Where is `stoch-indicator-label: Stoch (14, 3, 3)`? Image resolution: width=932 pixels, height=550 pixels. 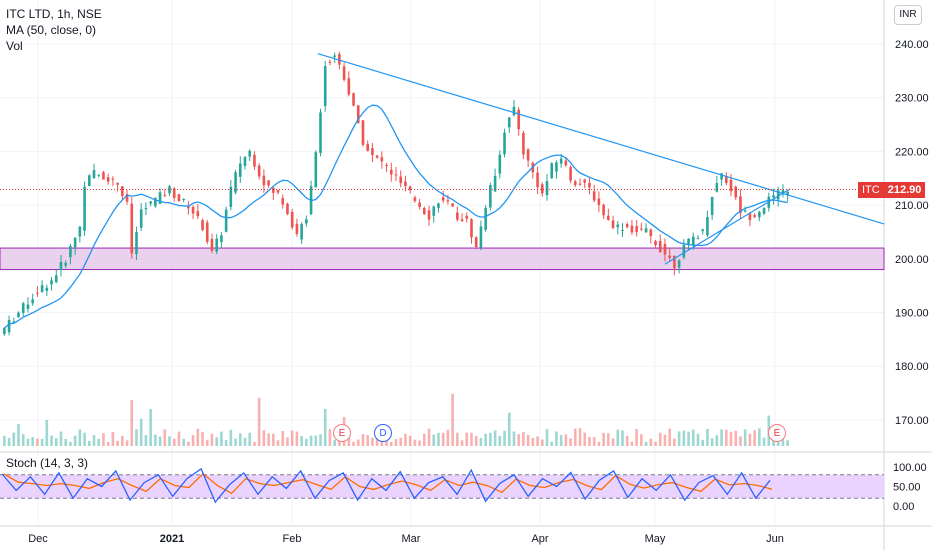 stoch-indicator-label: Stoch (14, 3, 3) is located at coordinates (47, 463).